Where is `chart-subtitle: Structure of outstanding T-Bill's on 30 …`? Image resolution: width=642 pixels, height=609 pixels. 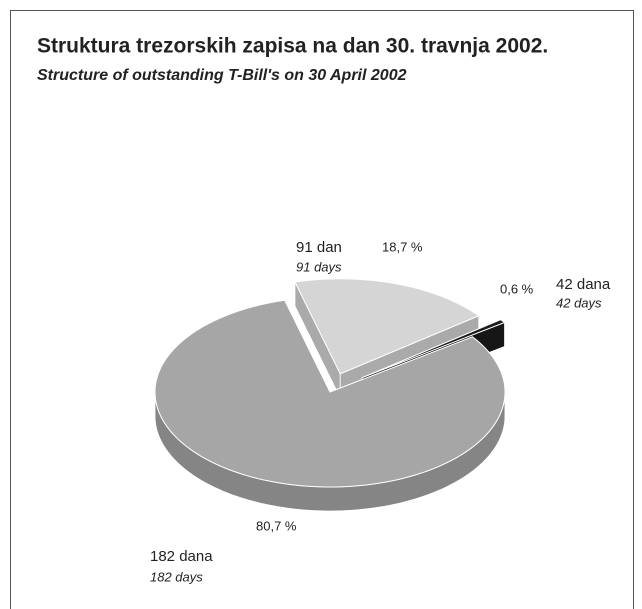
chart-subtitle: Structure of outstanding T-Bill's on 30 … is located at coordinates (222, 75).